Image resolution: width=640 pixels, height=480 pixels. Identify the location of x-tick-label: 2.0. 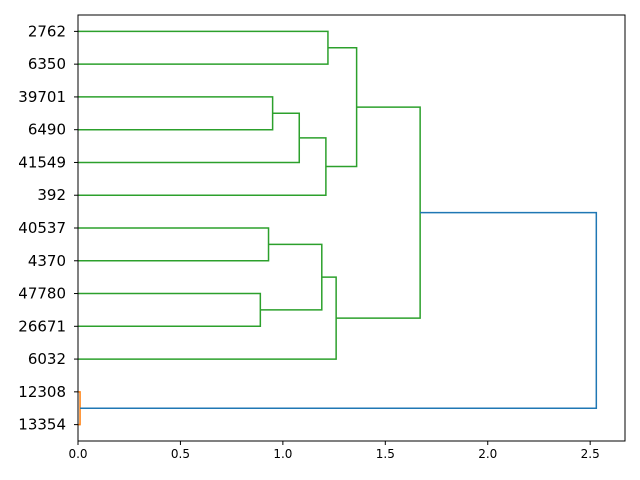
(487, 454).